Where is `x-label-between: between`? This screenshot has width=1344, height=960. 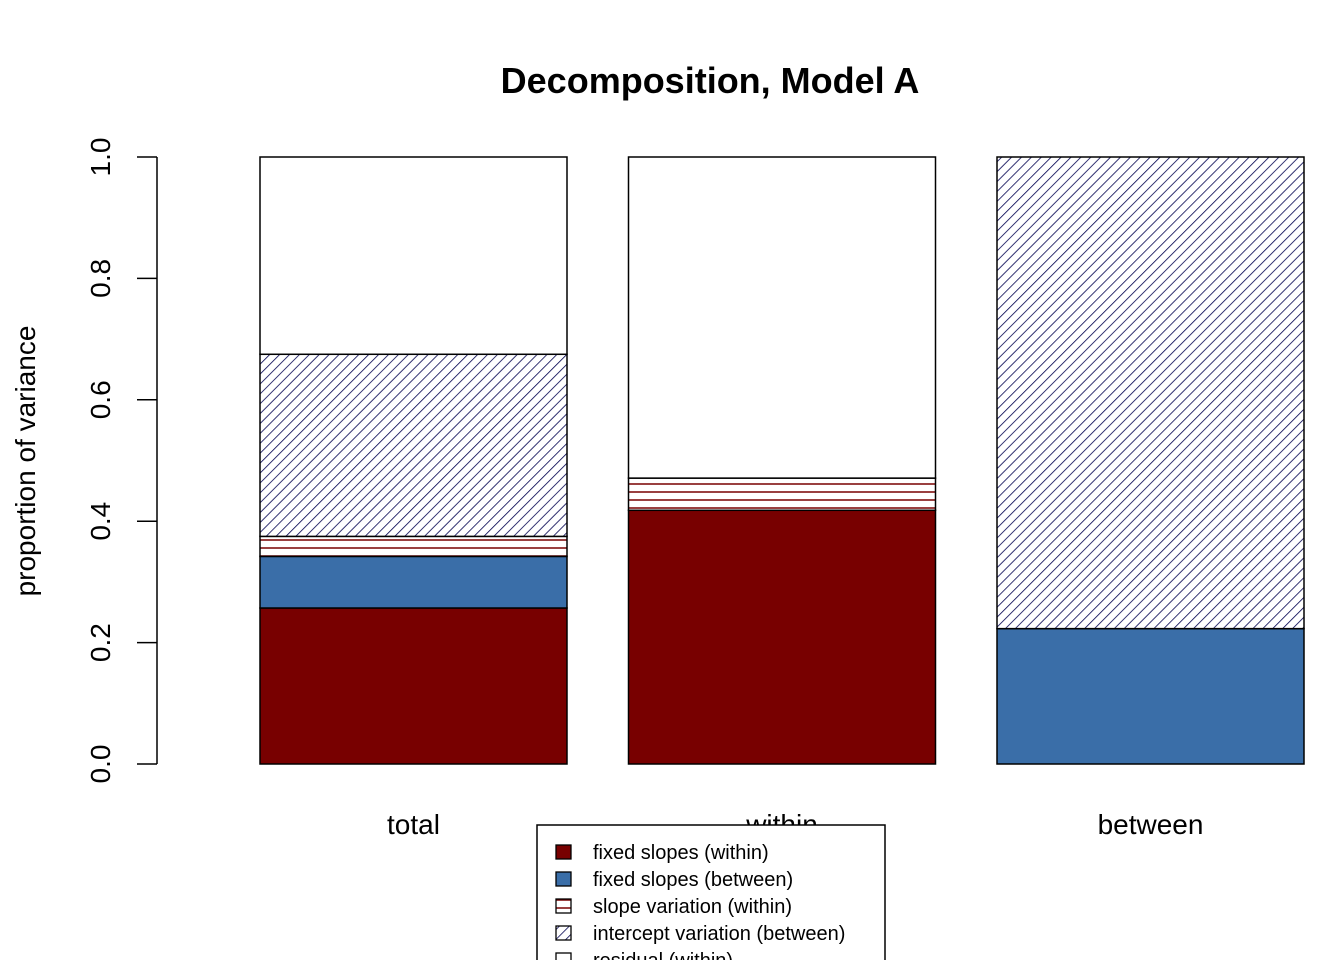
x-label-between: between is located at coordinates (1151, 824).